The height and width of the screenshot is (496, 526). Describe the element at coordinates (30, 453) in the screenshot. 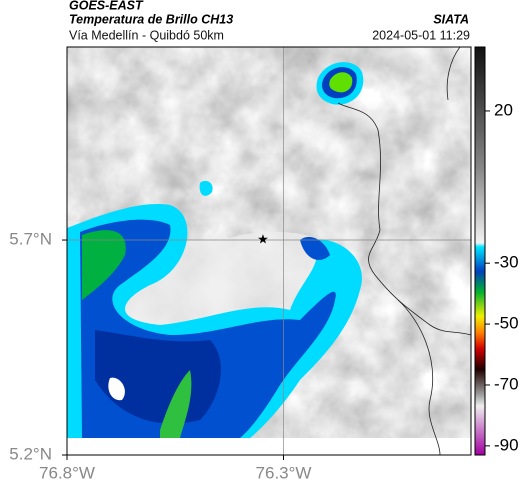

I see `y-tick-label: 5.2°N` at that location.